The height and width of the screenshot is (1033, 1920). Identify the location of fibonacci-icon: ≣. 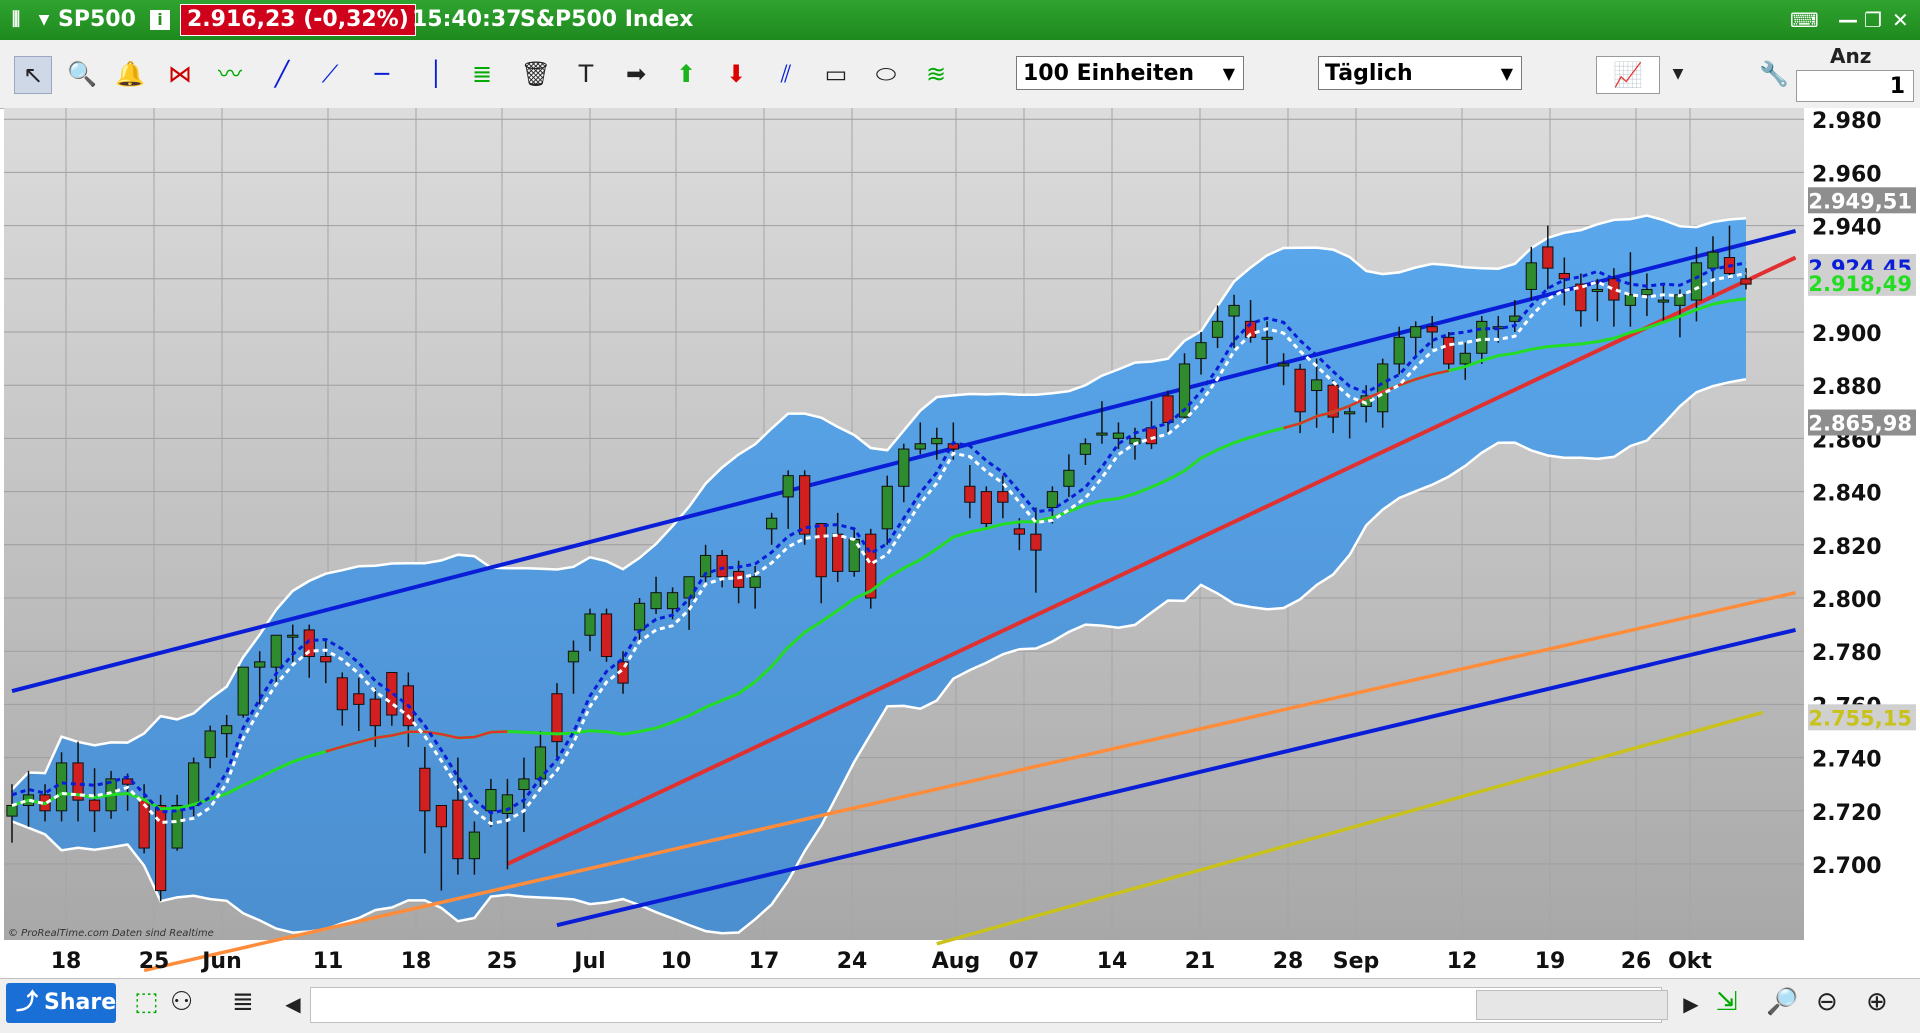
(482, 74).